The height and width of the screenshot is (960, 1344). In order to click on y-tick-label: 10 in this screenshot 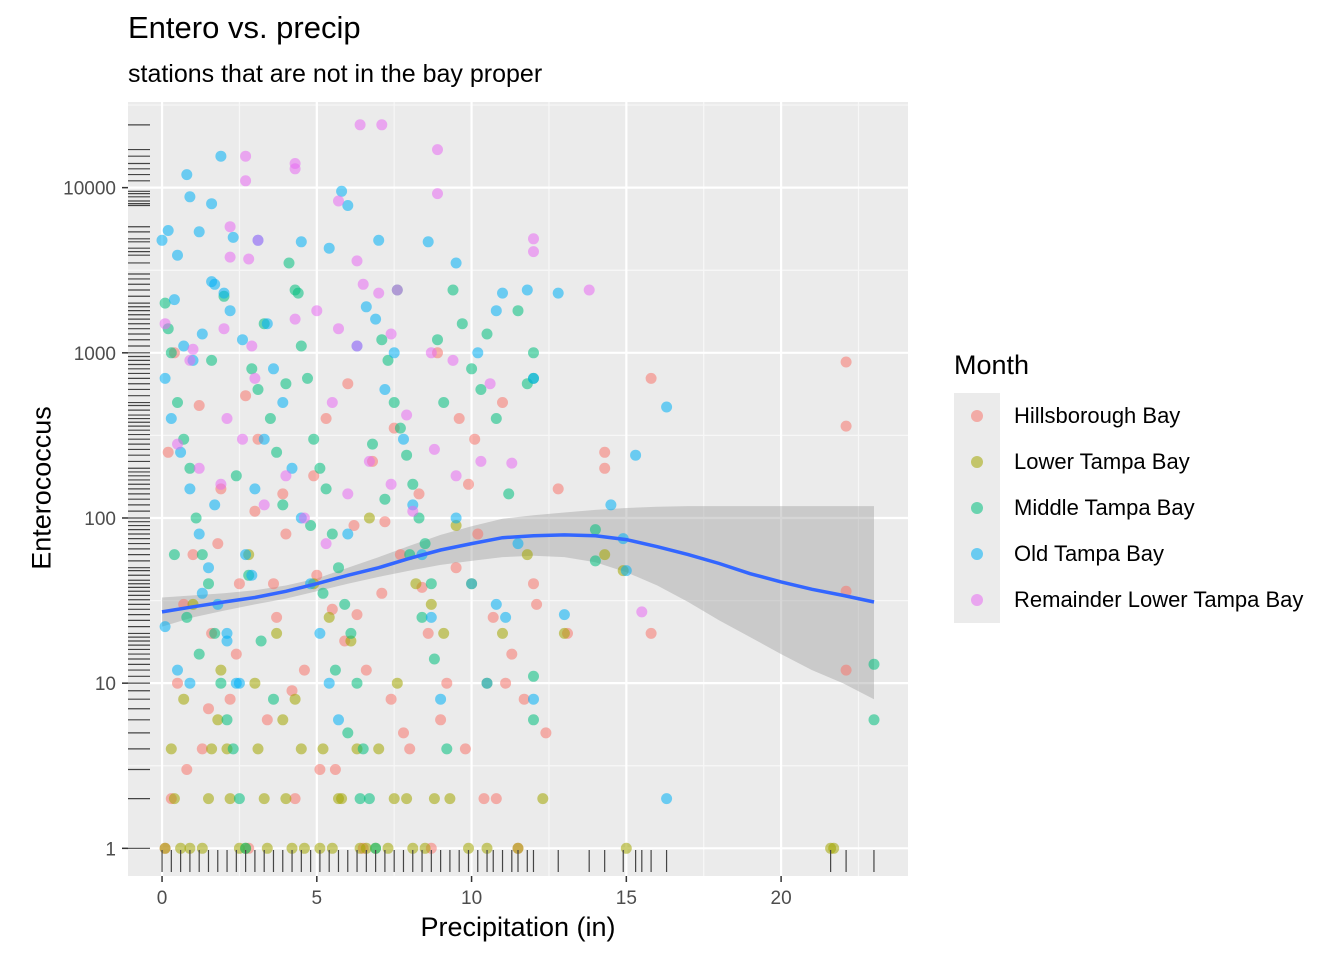, I will do `click(105, 684)`.